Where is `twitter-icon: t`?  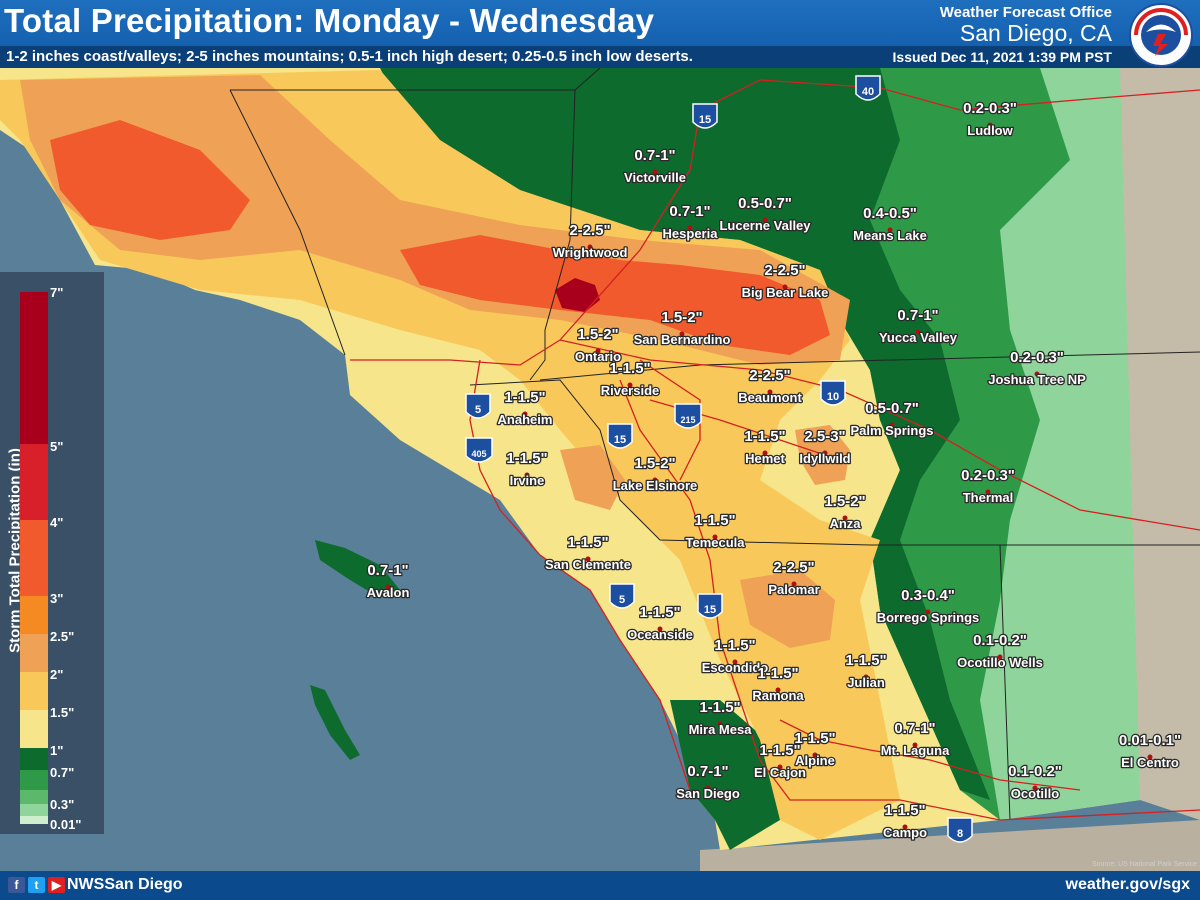
twitter-icon: t is located at coordinates (36, 885).